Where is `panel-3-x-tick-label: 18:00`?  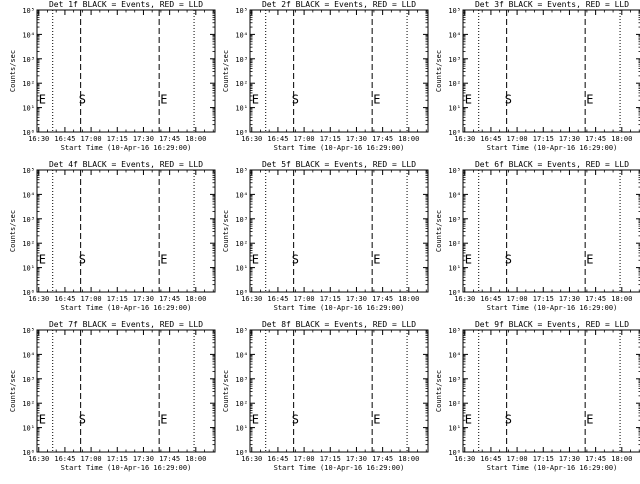
panel-3-x-tick-label: 18:00 is located at coordinates (621, 139).